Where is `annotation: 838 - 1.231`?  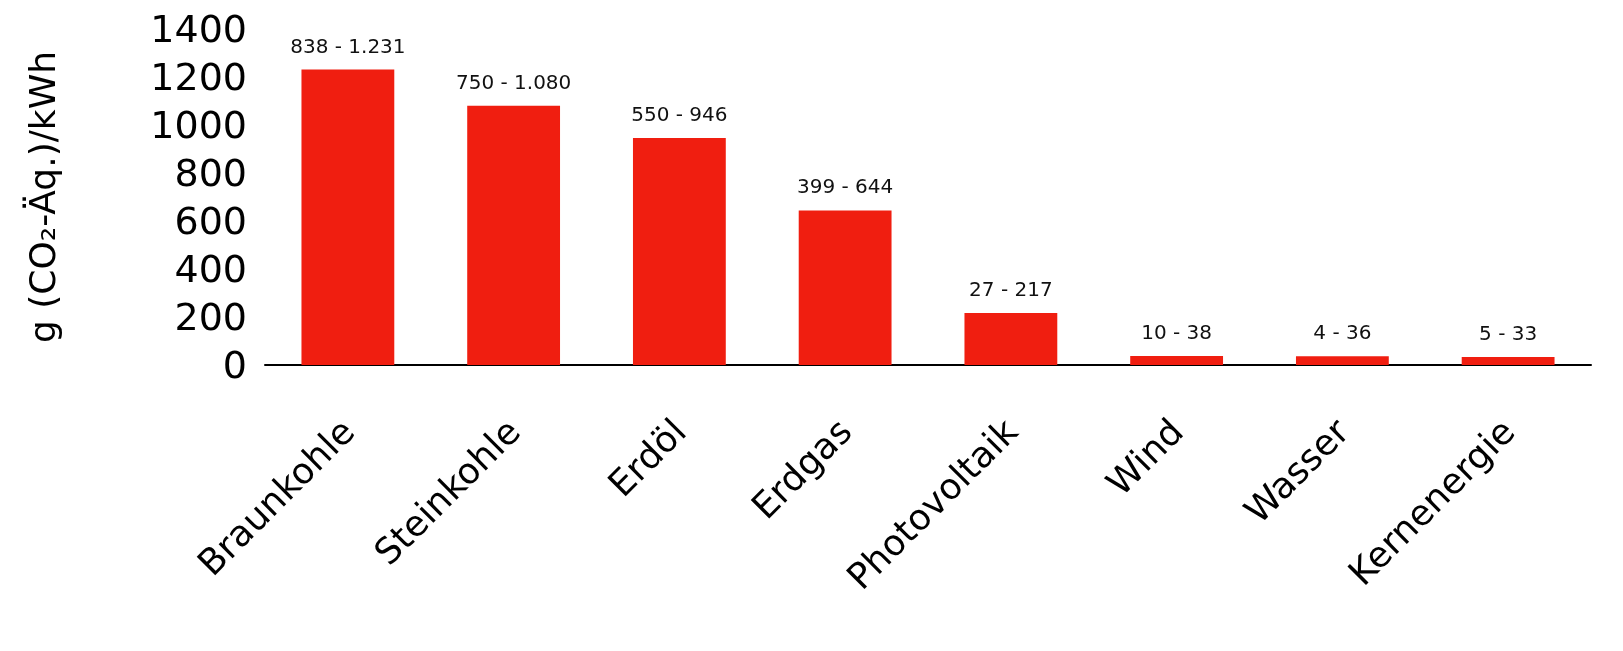 annotation: 838 - 1.231 is located at coordinates (348, 45).